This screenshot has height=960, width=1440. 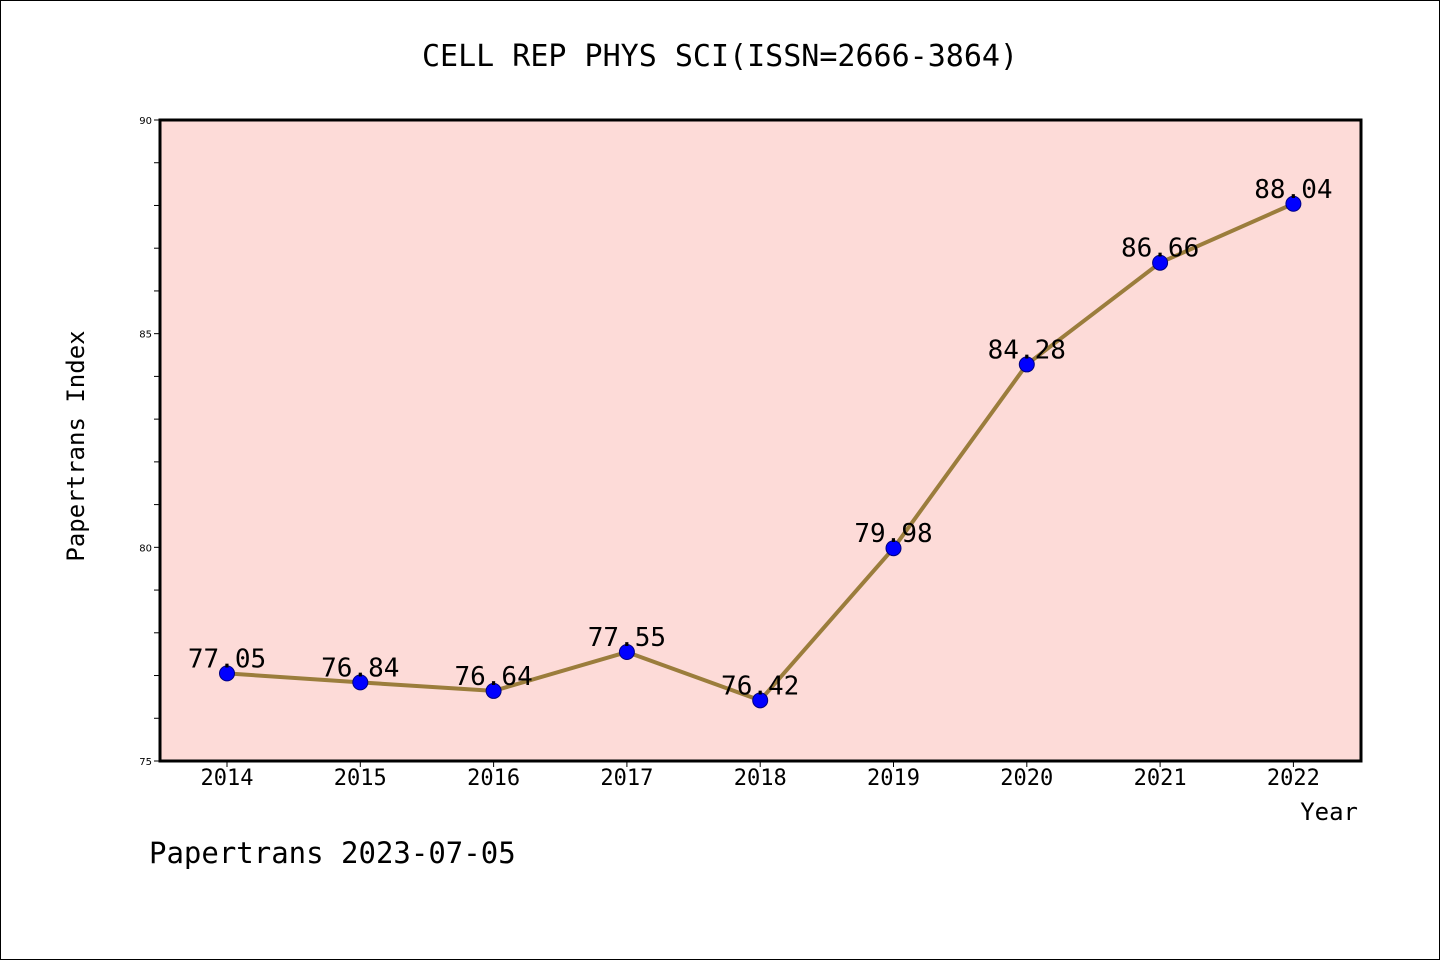 I want to click on x-tick-label: 2014, so click(x=227, y=778).